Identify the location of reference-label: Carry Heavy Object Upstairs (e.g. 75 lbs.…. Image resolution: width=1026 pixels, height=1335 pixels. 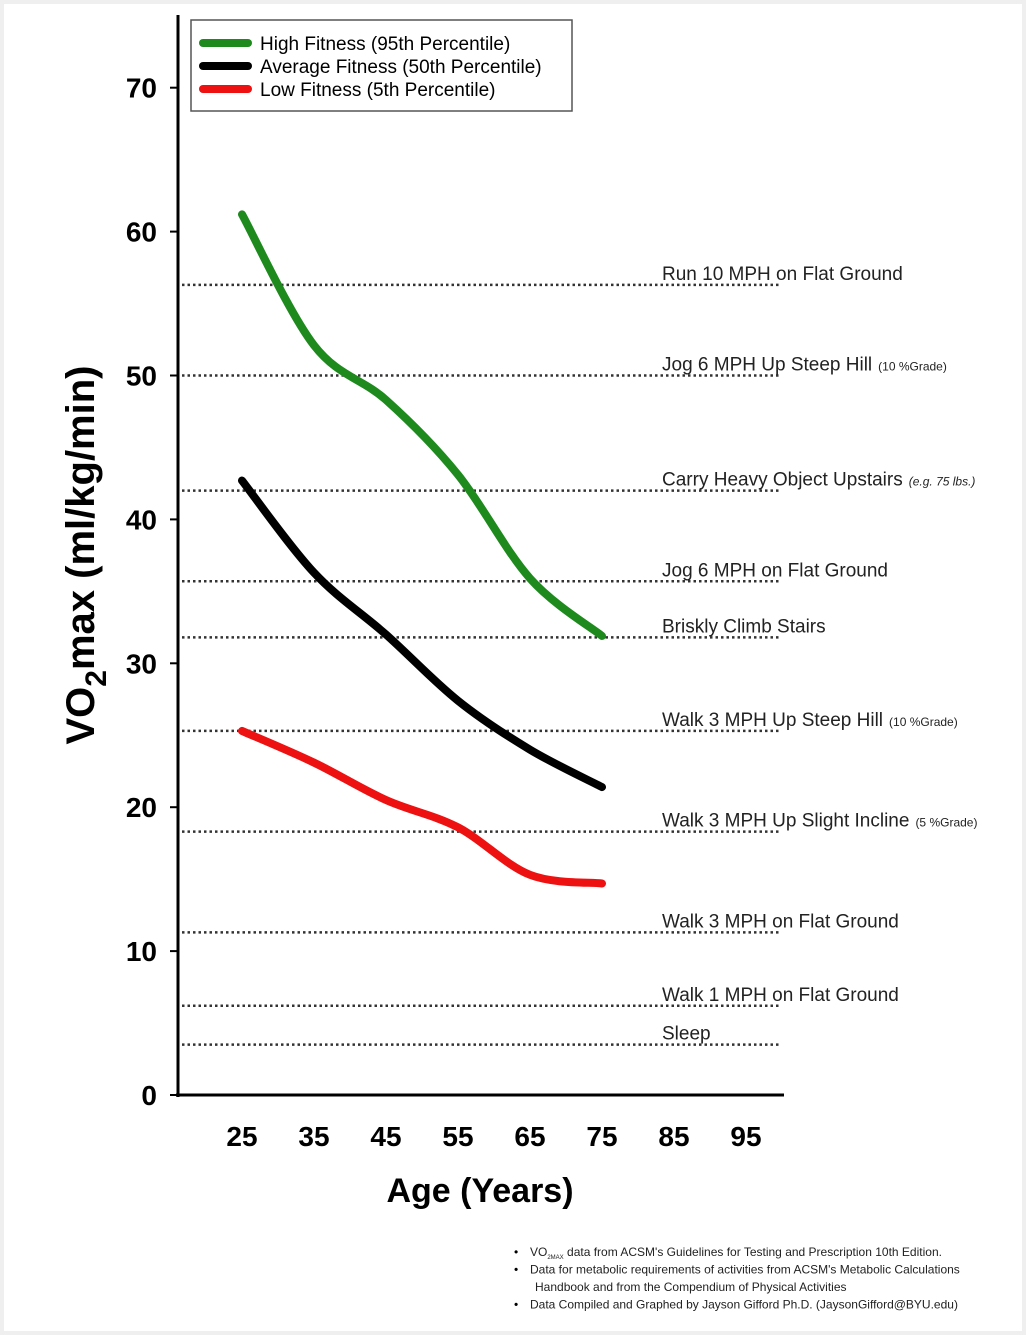
(818, 480).